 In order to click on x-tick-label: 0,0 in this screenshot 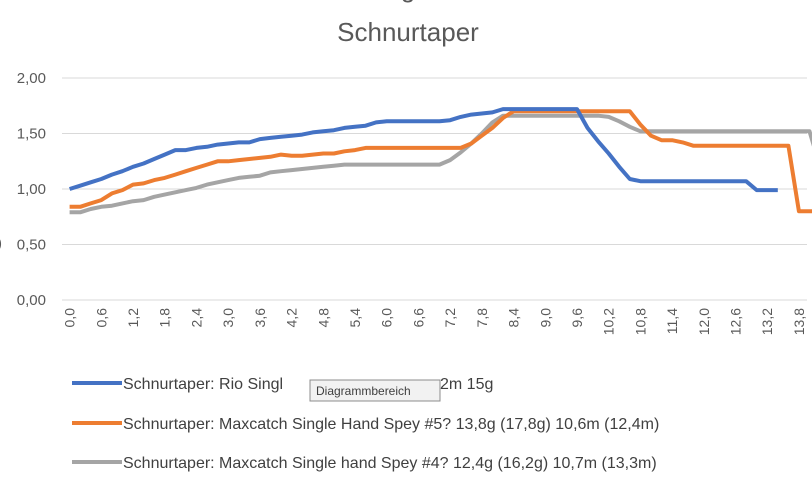, I will do `click(70, 318)`.